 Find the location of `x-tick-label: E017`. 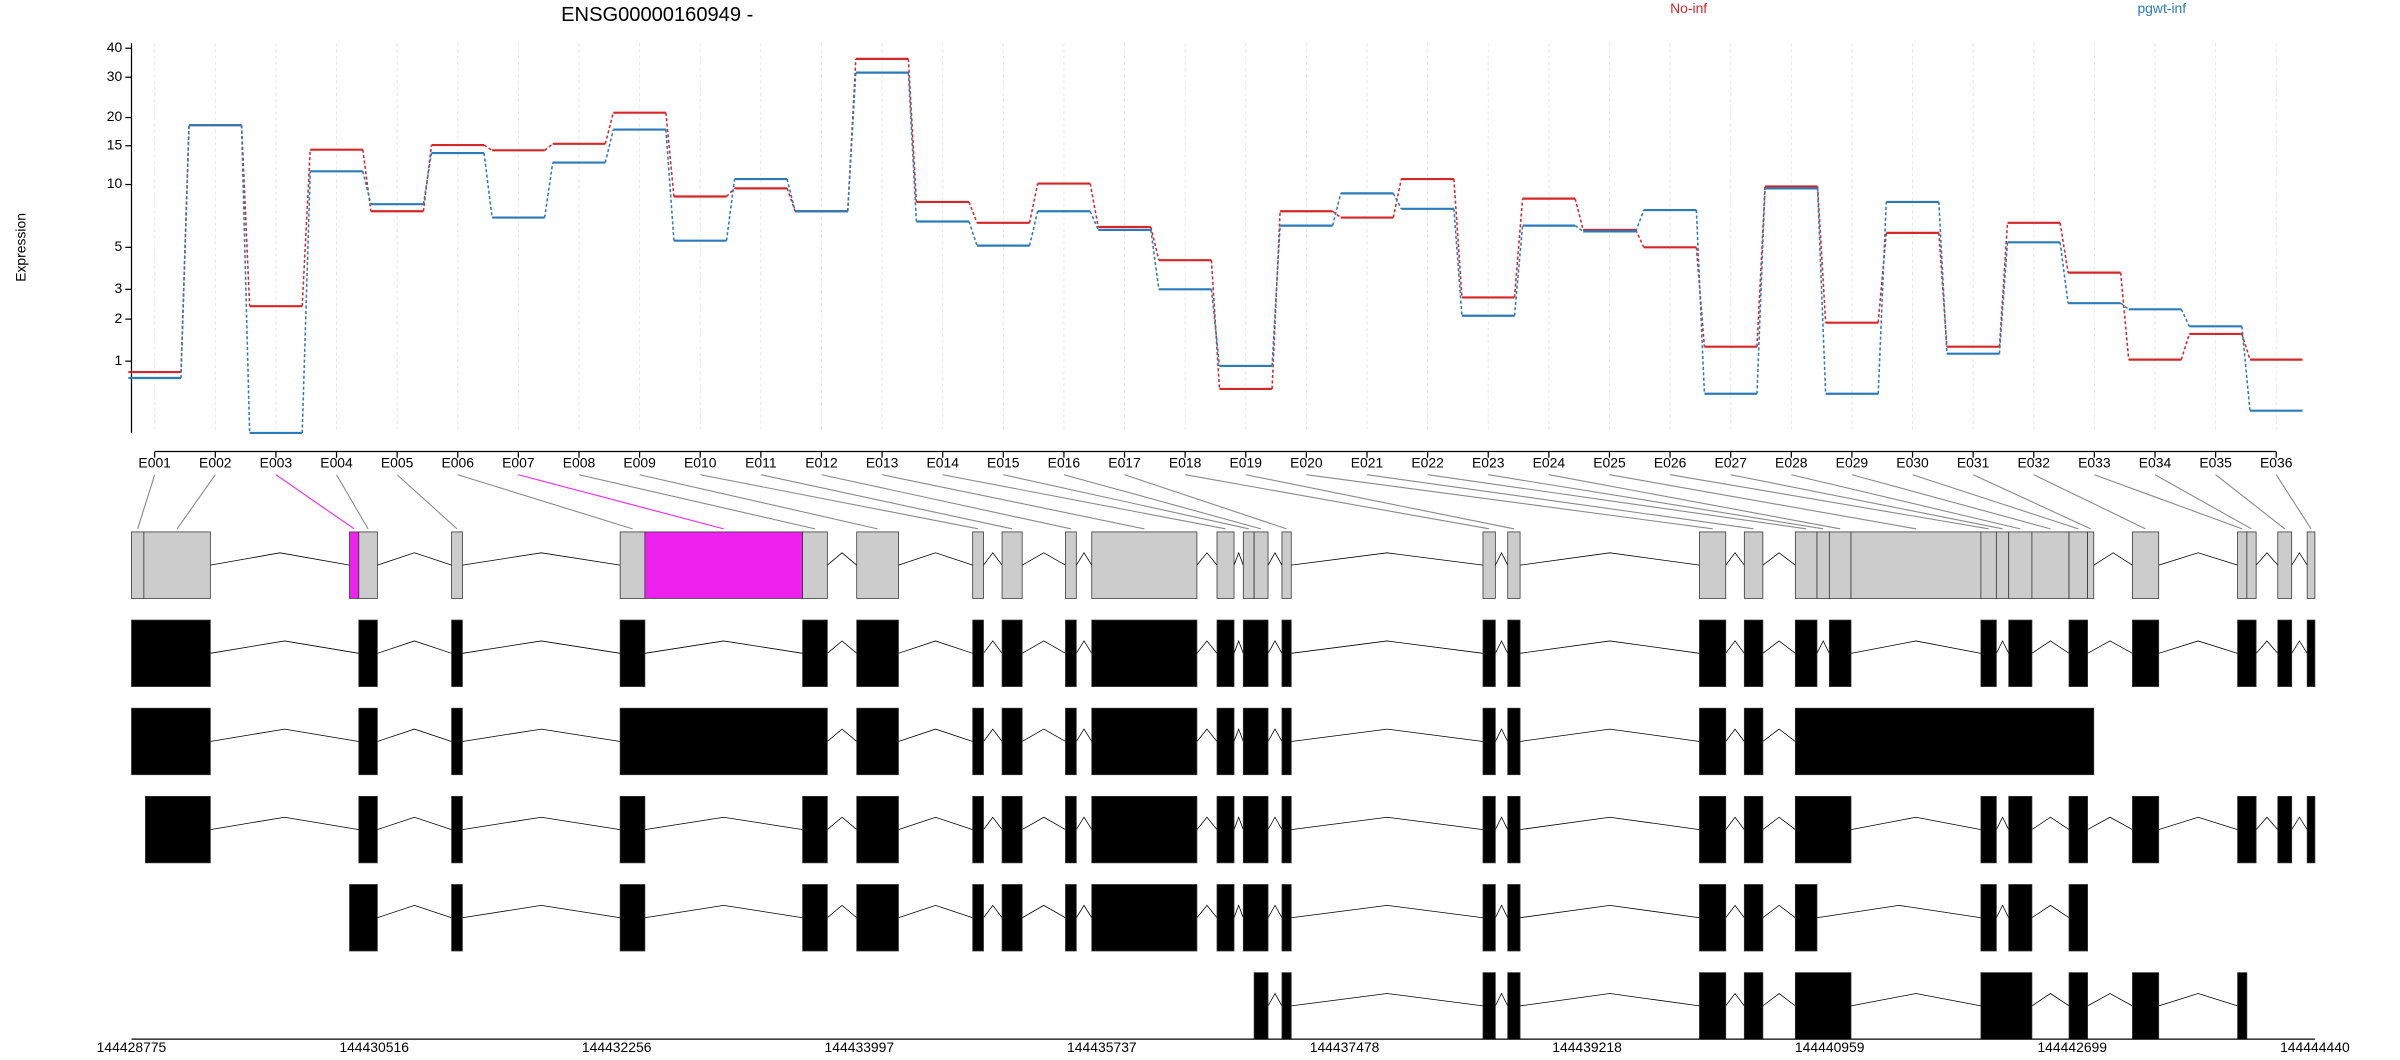

x-tick-label: E017 is located at coordinates (1124, 463).